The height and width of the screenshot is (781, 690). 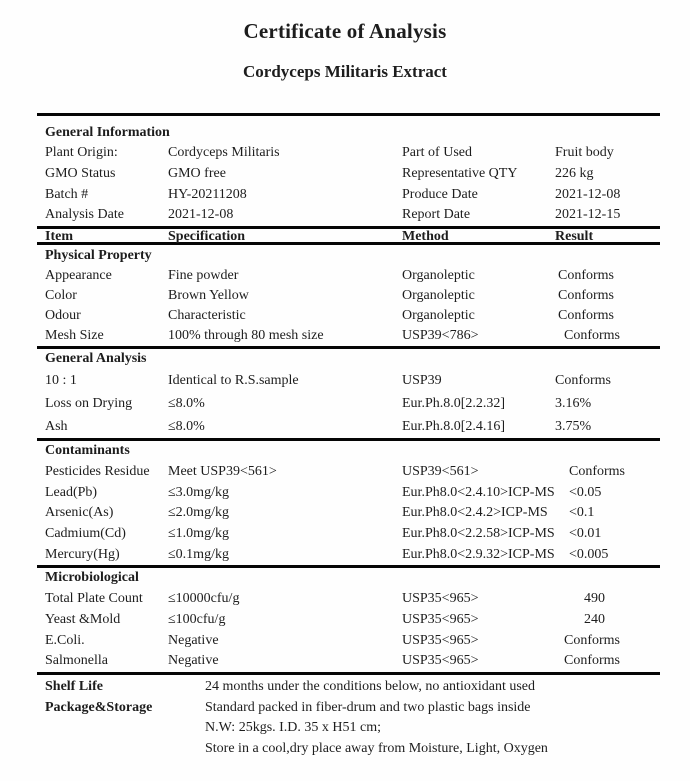 I want to click on method-cell: Eur.Ph8.0<2.2.58>ICP-MS, so click(x=478, y=533).